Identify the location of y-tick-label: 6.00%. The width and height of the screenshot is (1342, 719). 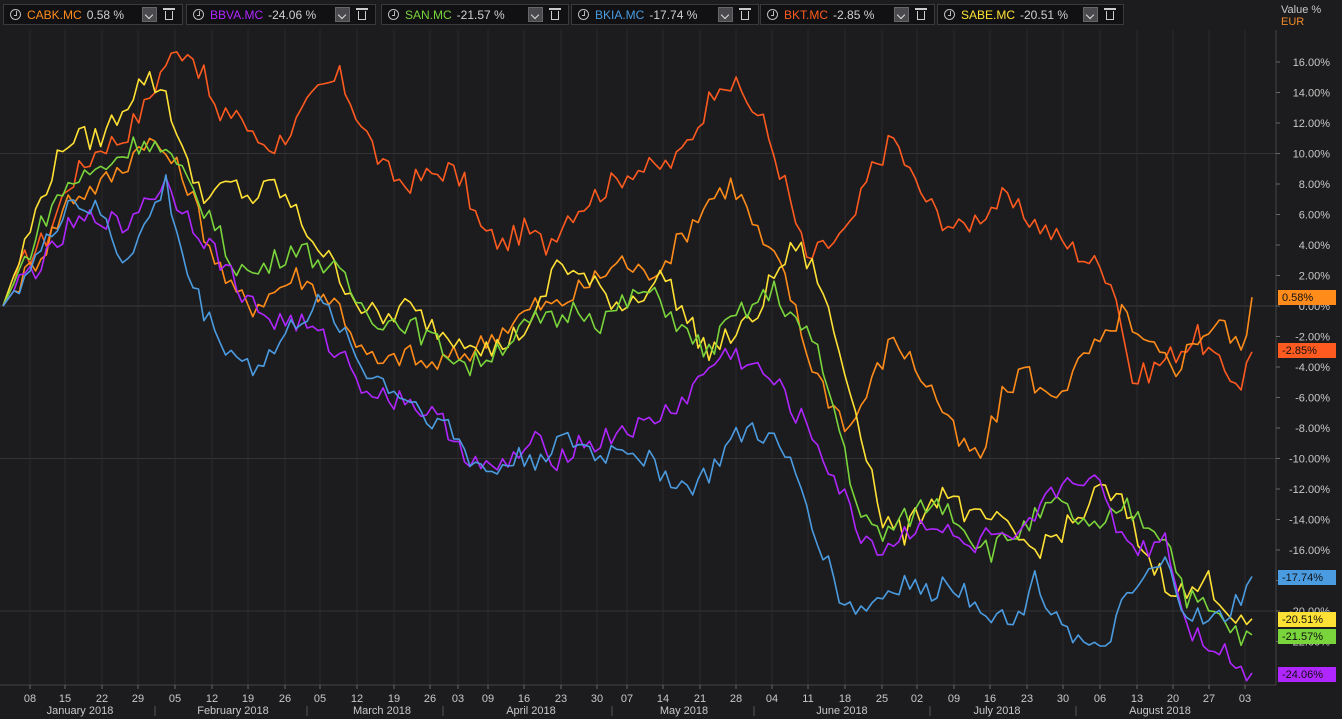
(1314, 216).